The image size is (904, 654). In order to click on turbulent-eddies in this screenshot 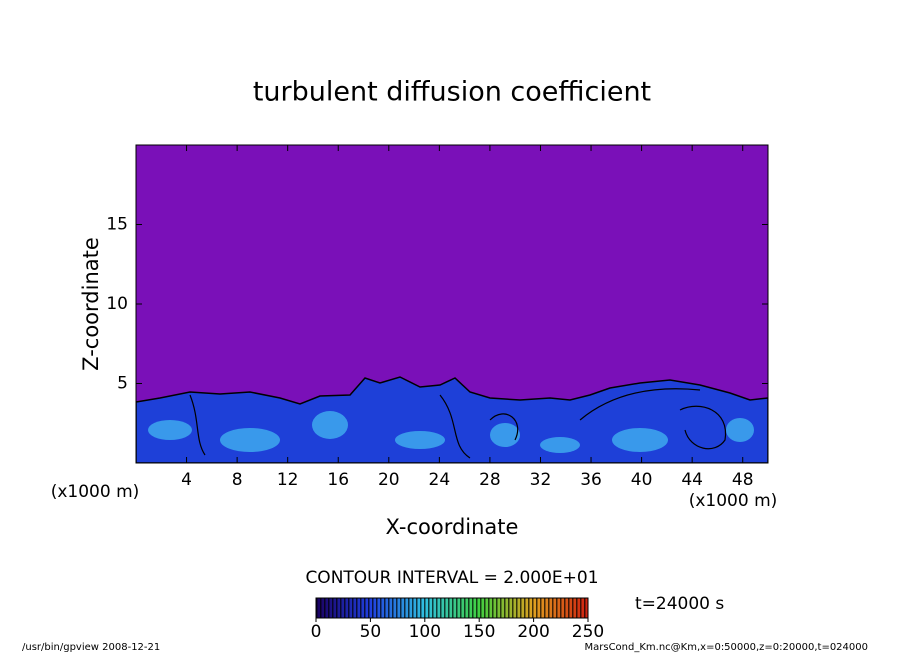, I will do `click(451, 432)`.